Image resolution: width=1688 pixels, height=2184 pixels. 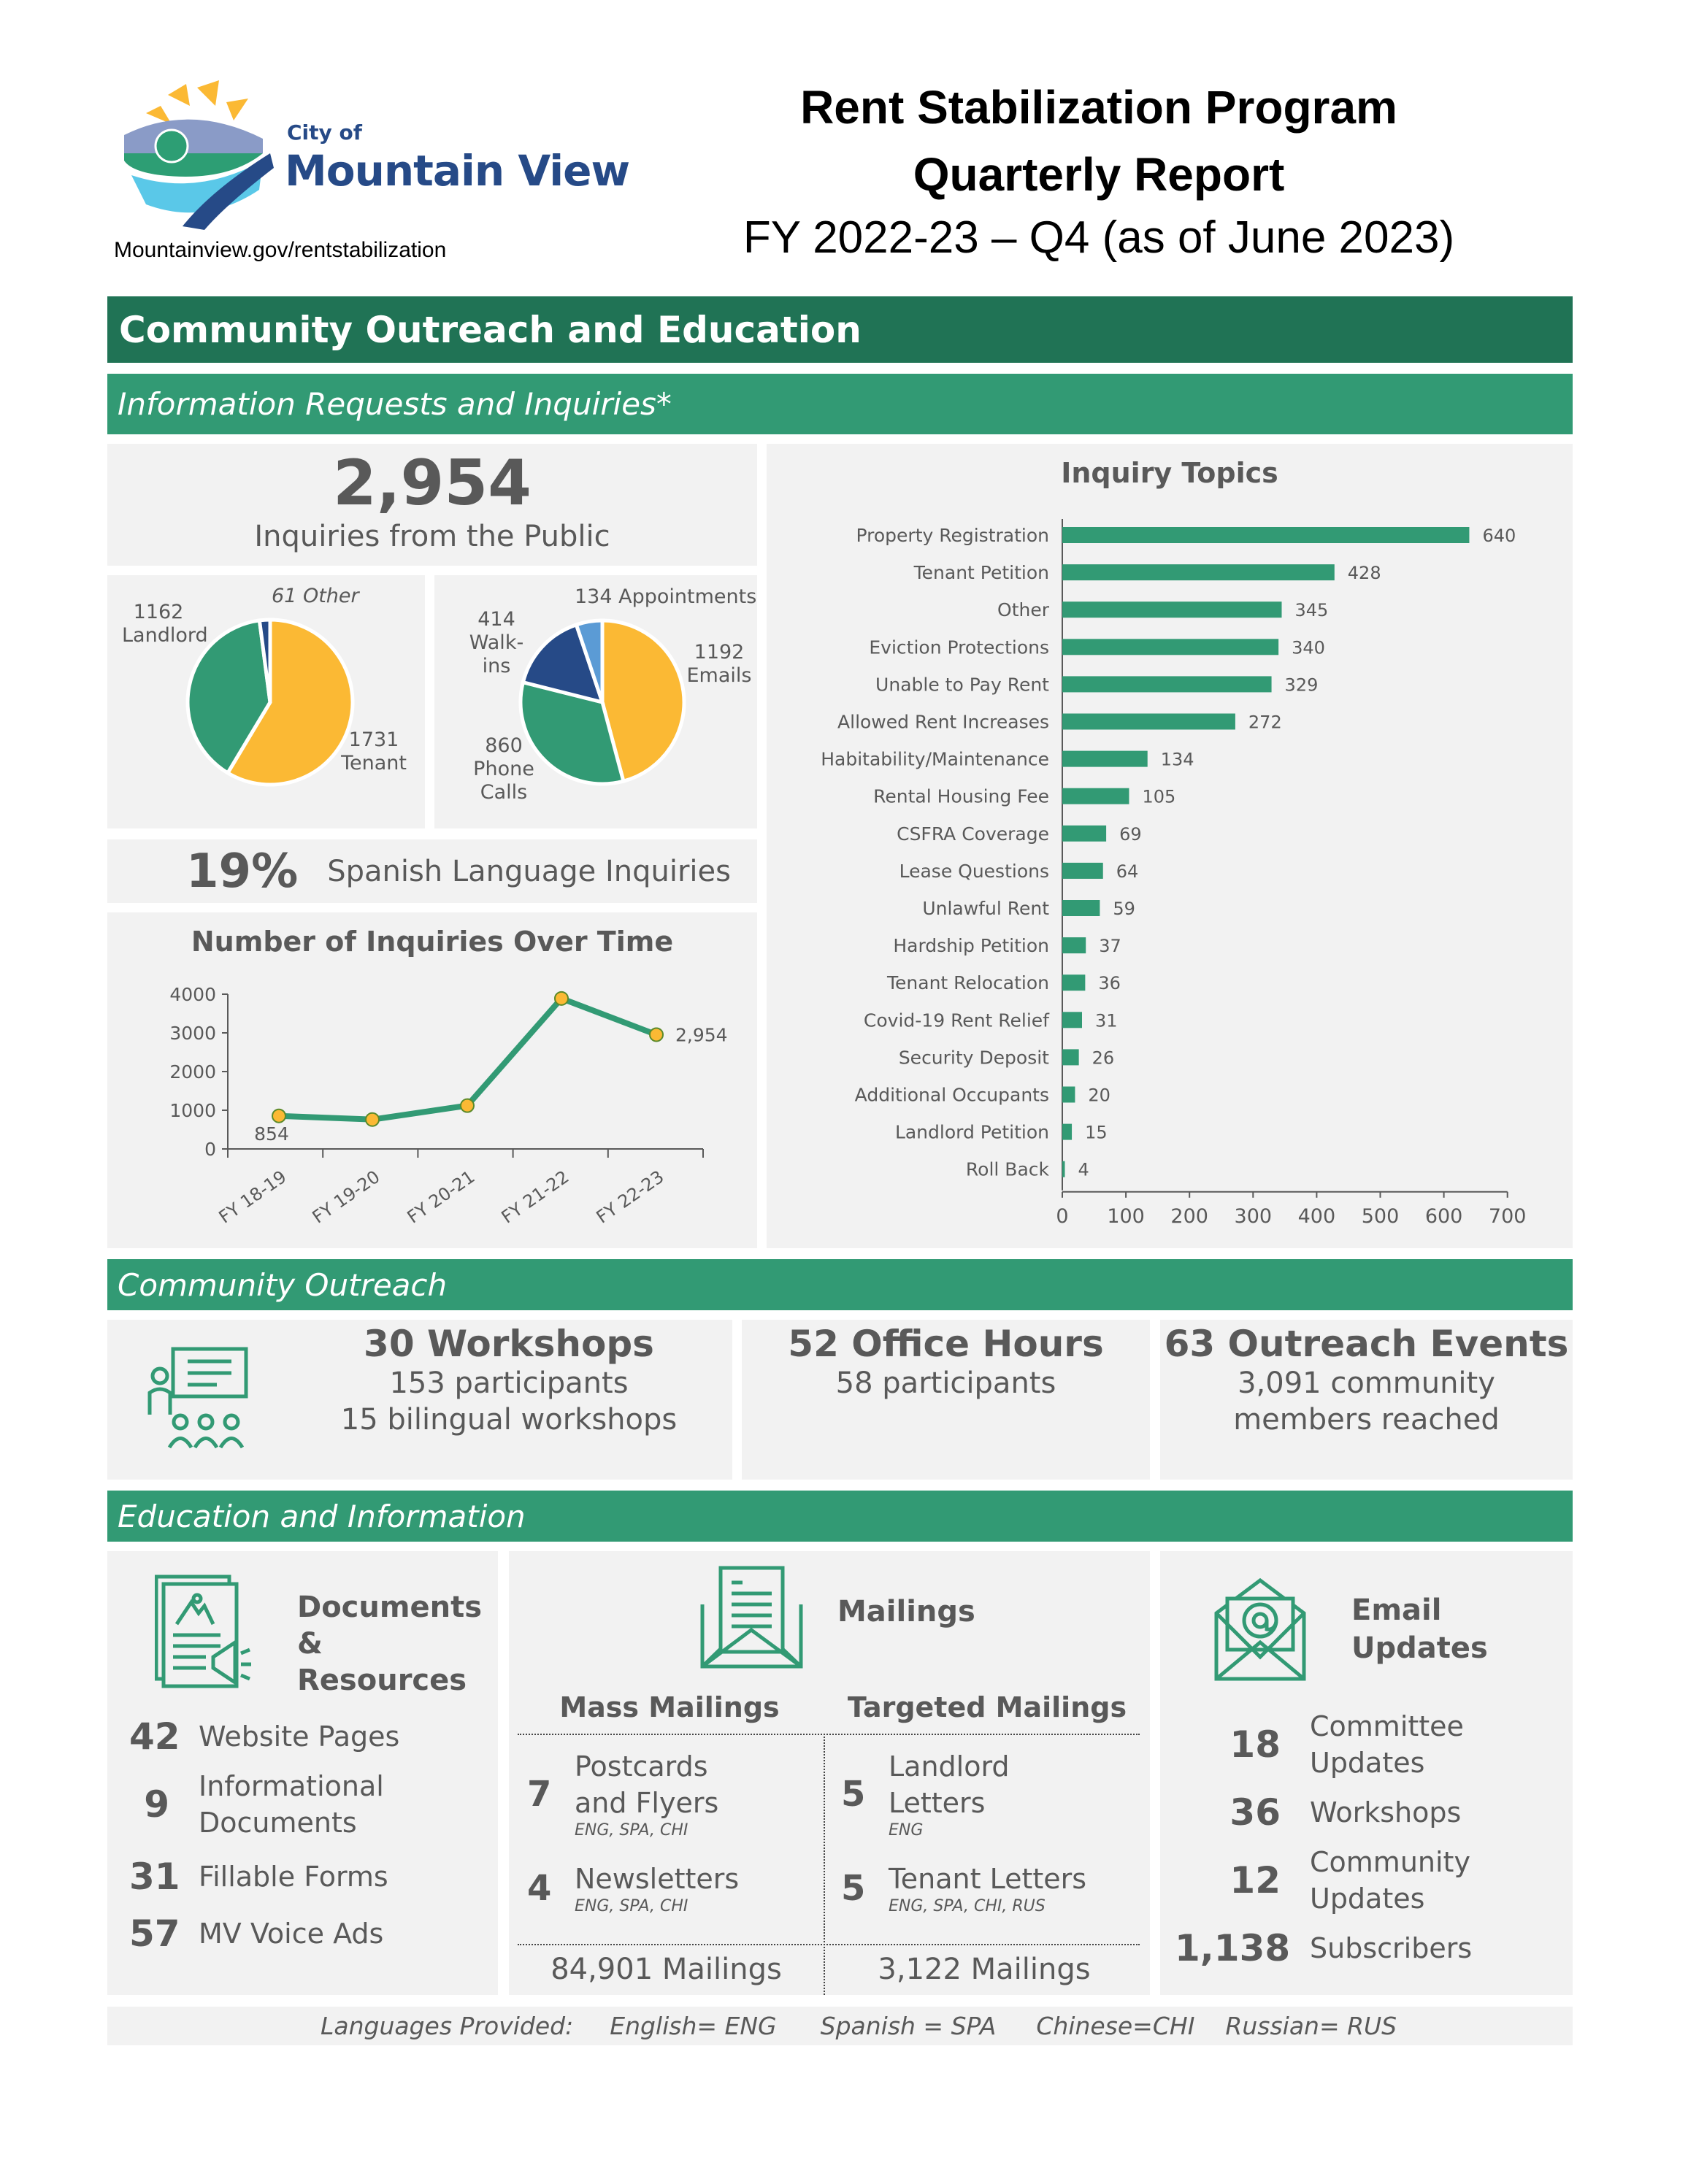 I want to click on email-updates-title: Email Updates, so click(x=1419, y=1629).